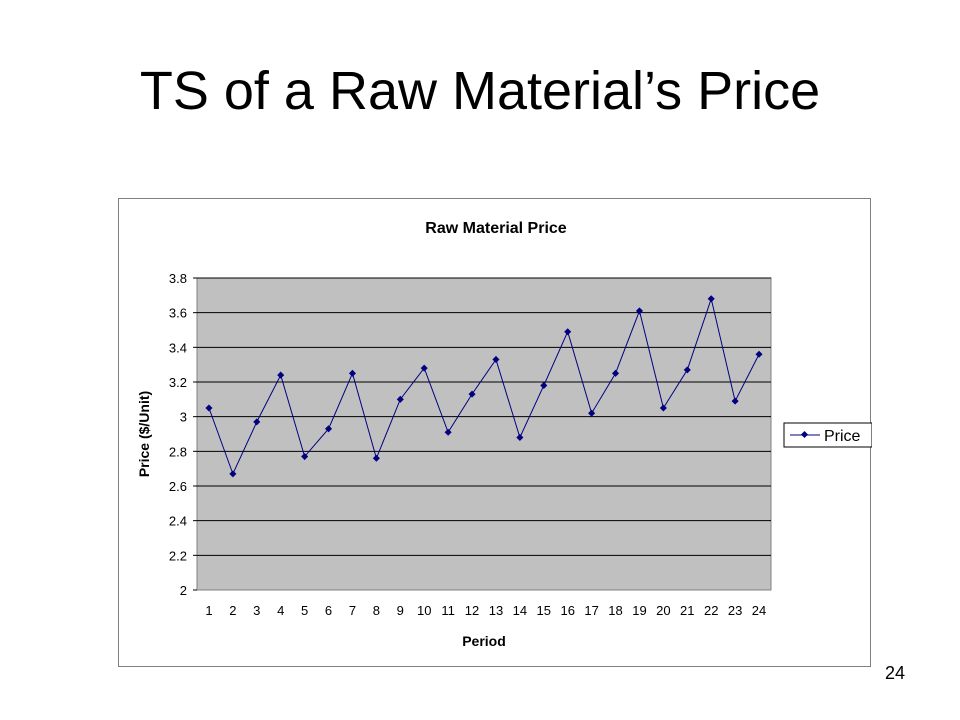 This screenshot has height=720, width=960. What do you see at coordinates (178, 451) in the screenshot?
I see `y-tick-label: 2.8` at bounding box center [178, 451].